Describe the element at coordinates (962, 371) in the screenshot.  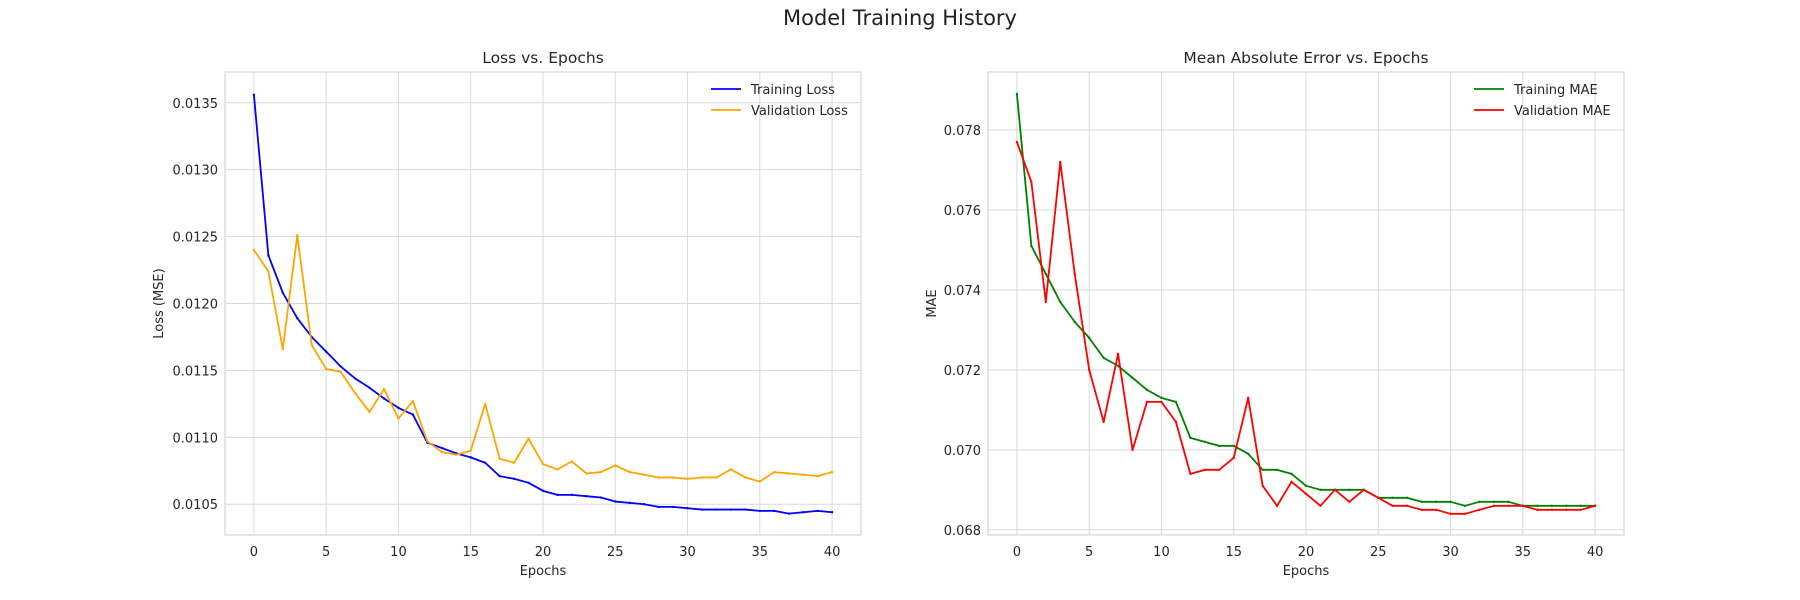
I see `mae-y-tick-label: 0.072` at that location.